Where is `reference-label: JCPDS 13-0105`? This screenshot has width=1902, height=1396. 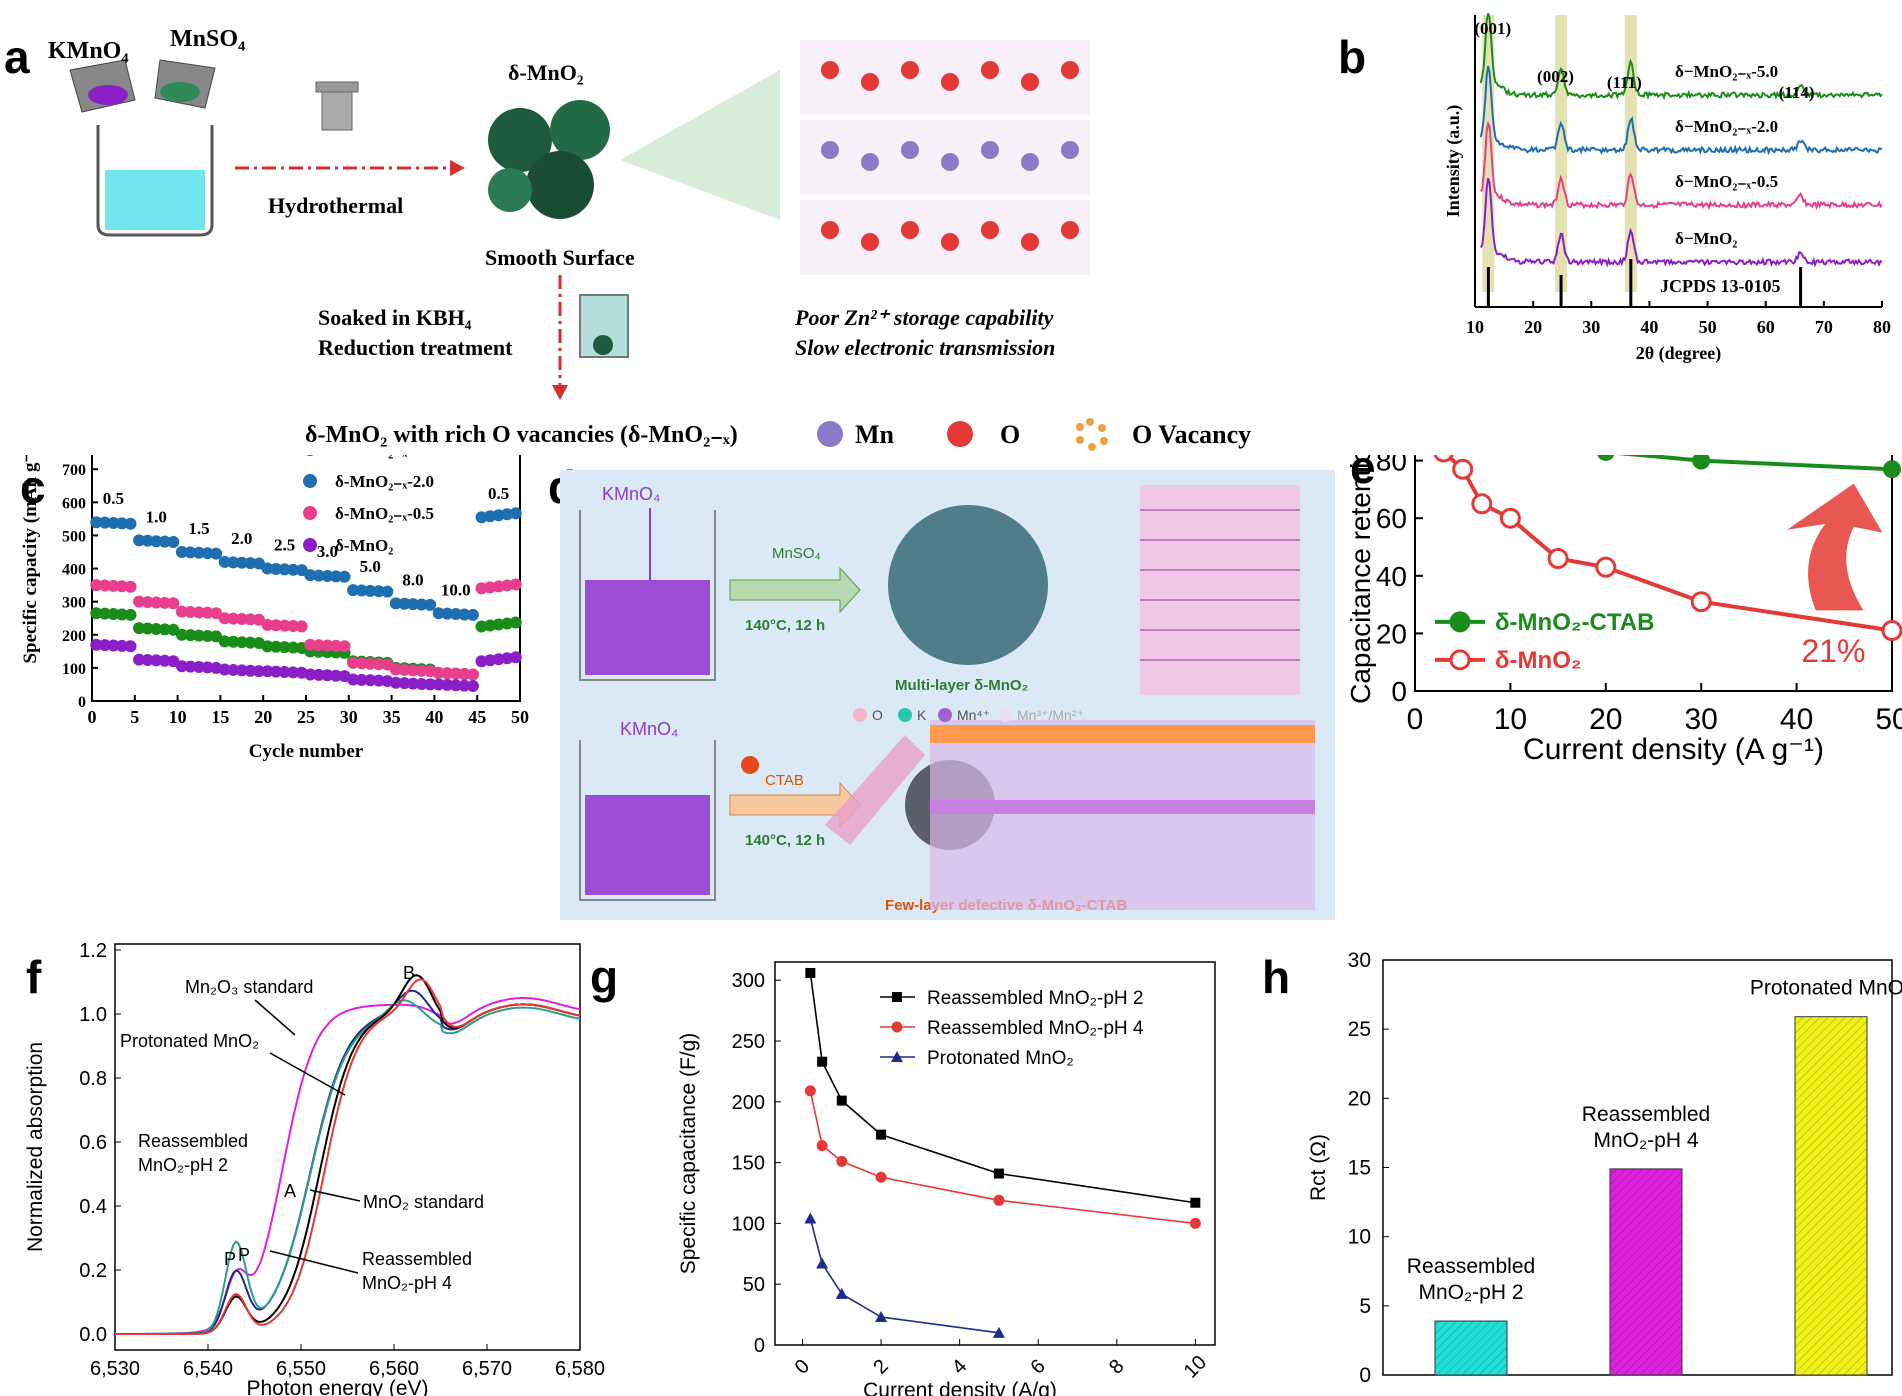
reference-label: JCPDS 13-0105 is located at coordinates (1720, 286).